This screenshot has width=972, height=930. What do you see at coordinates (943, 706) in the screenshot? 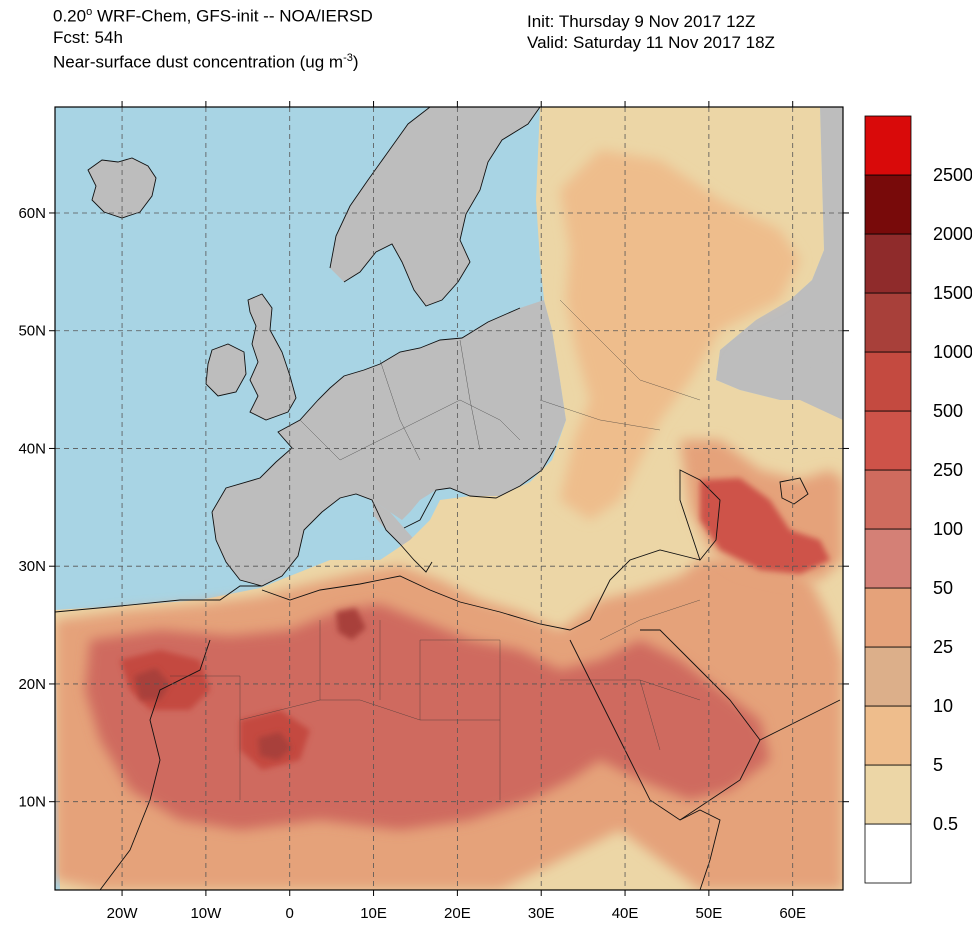
I see `colorbar-label: 10` at bounding box center [943, 706].